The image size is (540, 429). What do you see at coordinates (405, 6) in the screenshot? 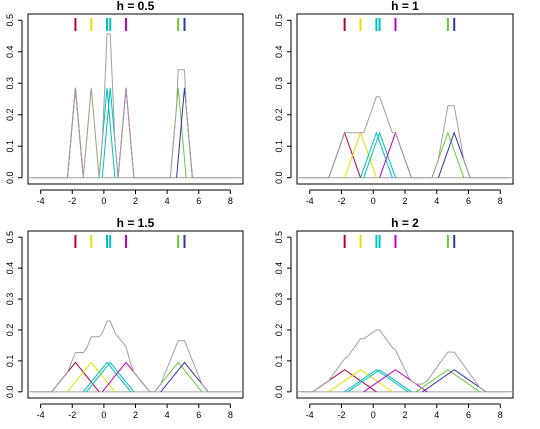
I see `panel-title: h = 1` at bounding box center [405, 6].